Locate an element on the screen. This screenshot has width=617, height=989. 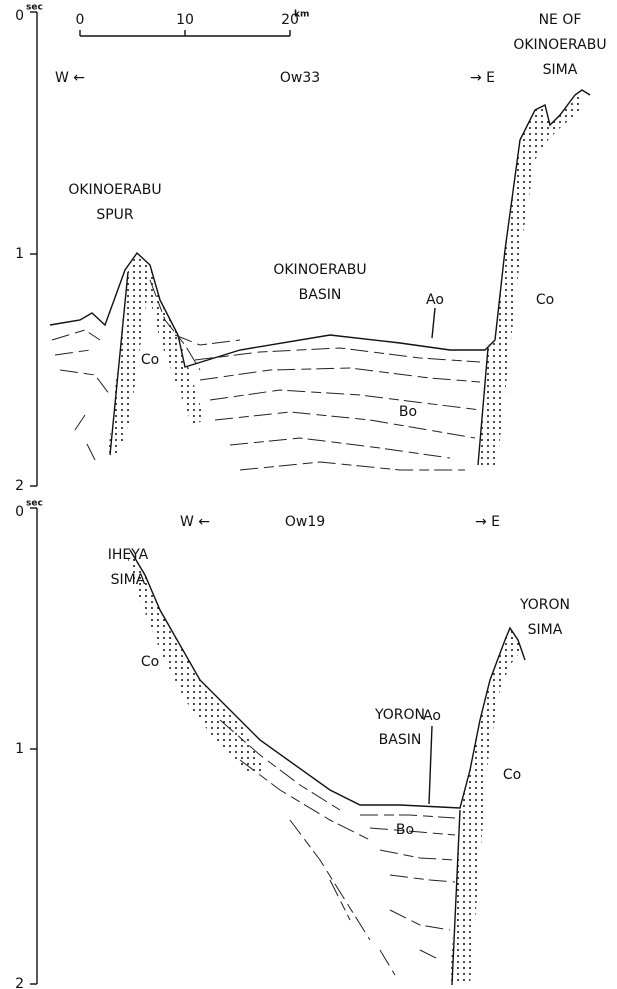
scale-label: 20 is located at coordinates (290, 20).